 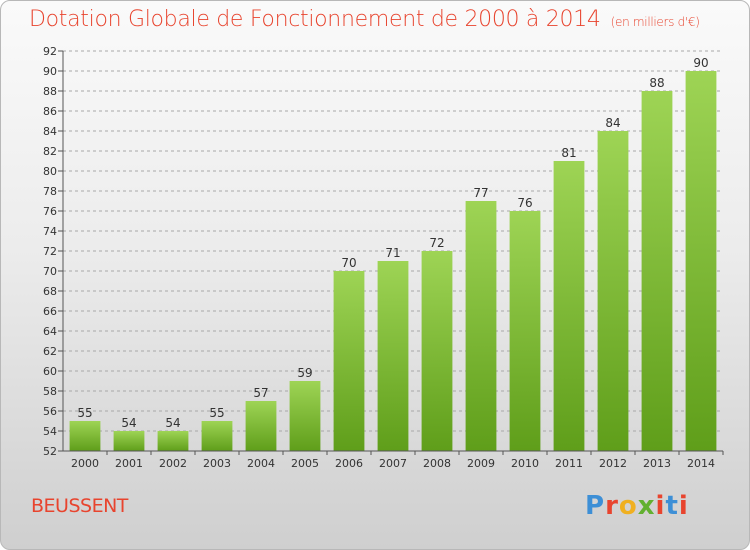 I want to click on y-tick-label: 62, so click(x=50, y=351).